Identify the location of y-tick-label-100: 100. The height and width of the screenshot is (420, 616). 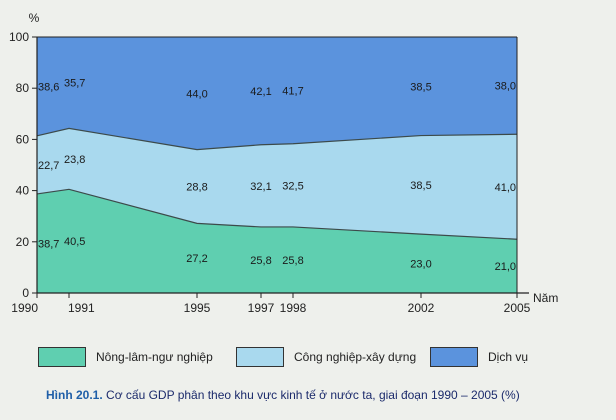
(19, 37).